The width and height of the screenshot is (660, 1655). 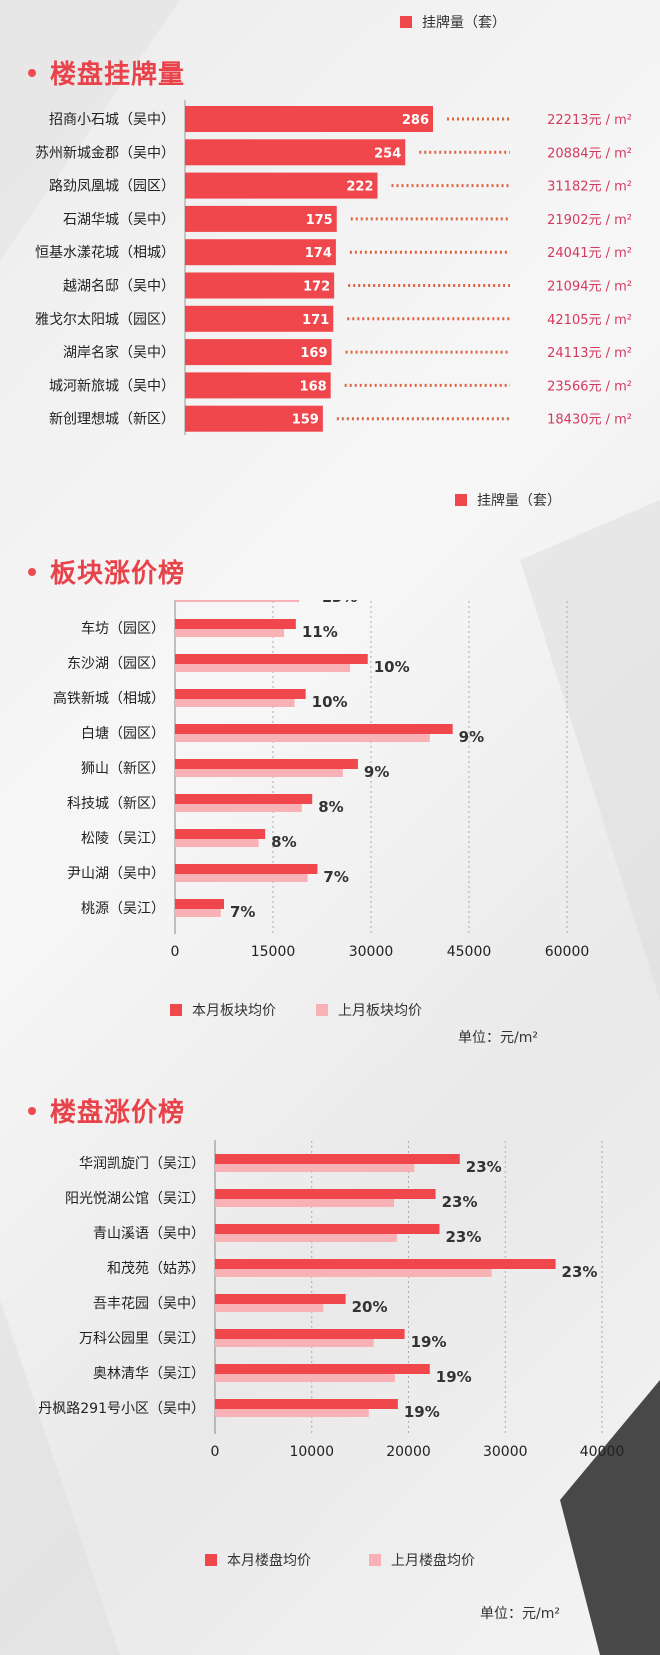 I want to click on block-chart-pct-label: 7%, so click(x=242, y=912).